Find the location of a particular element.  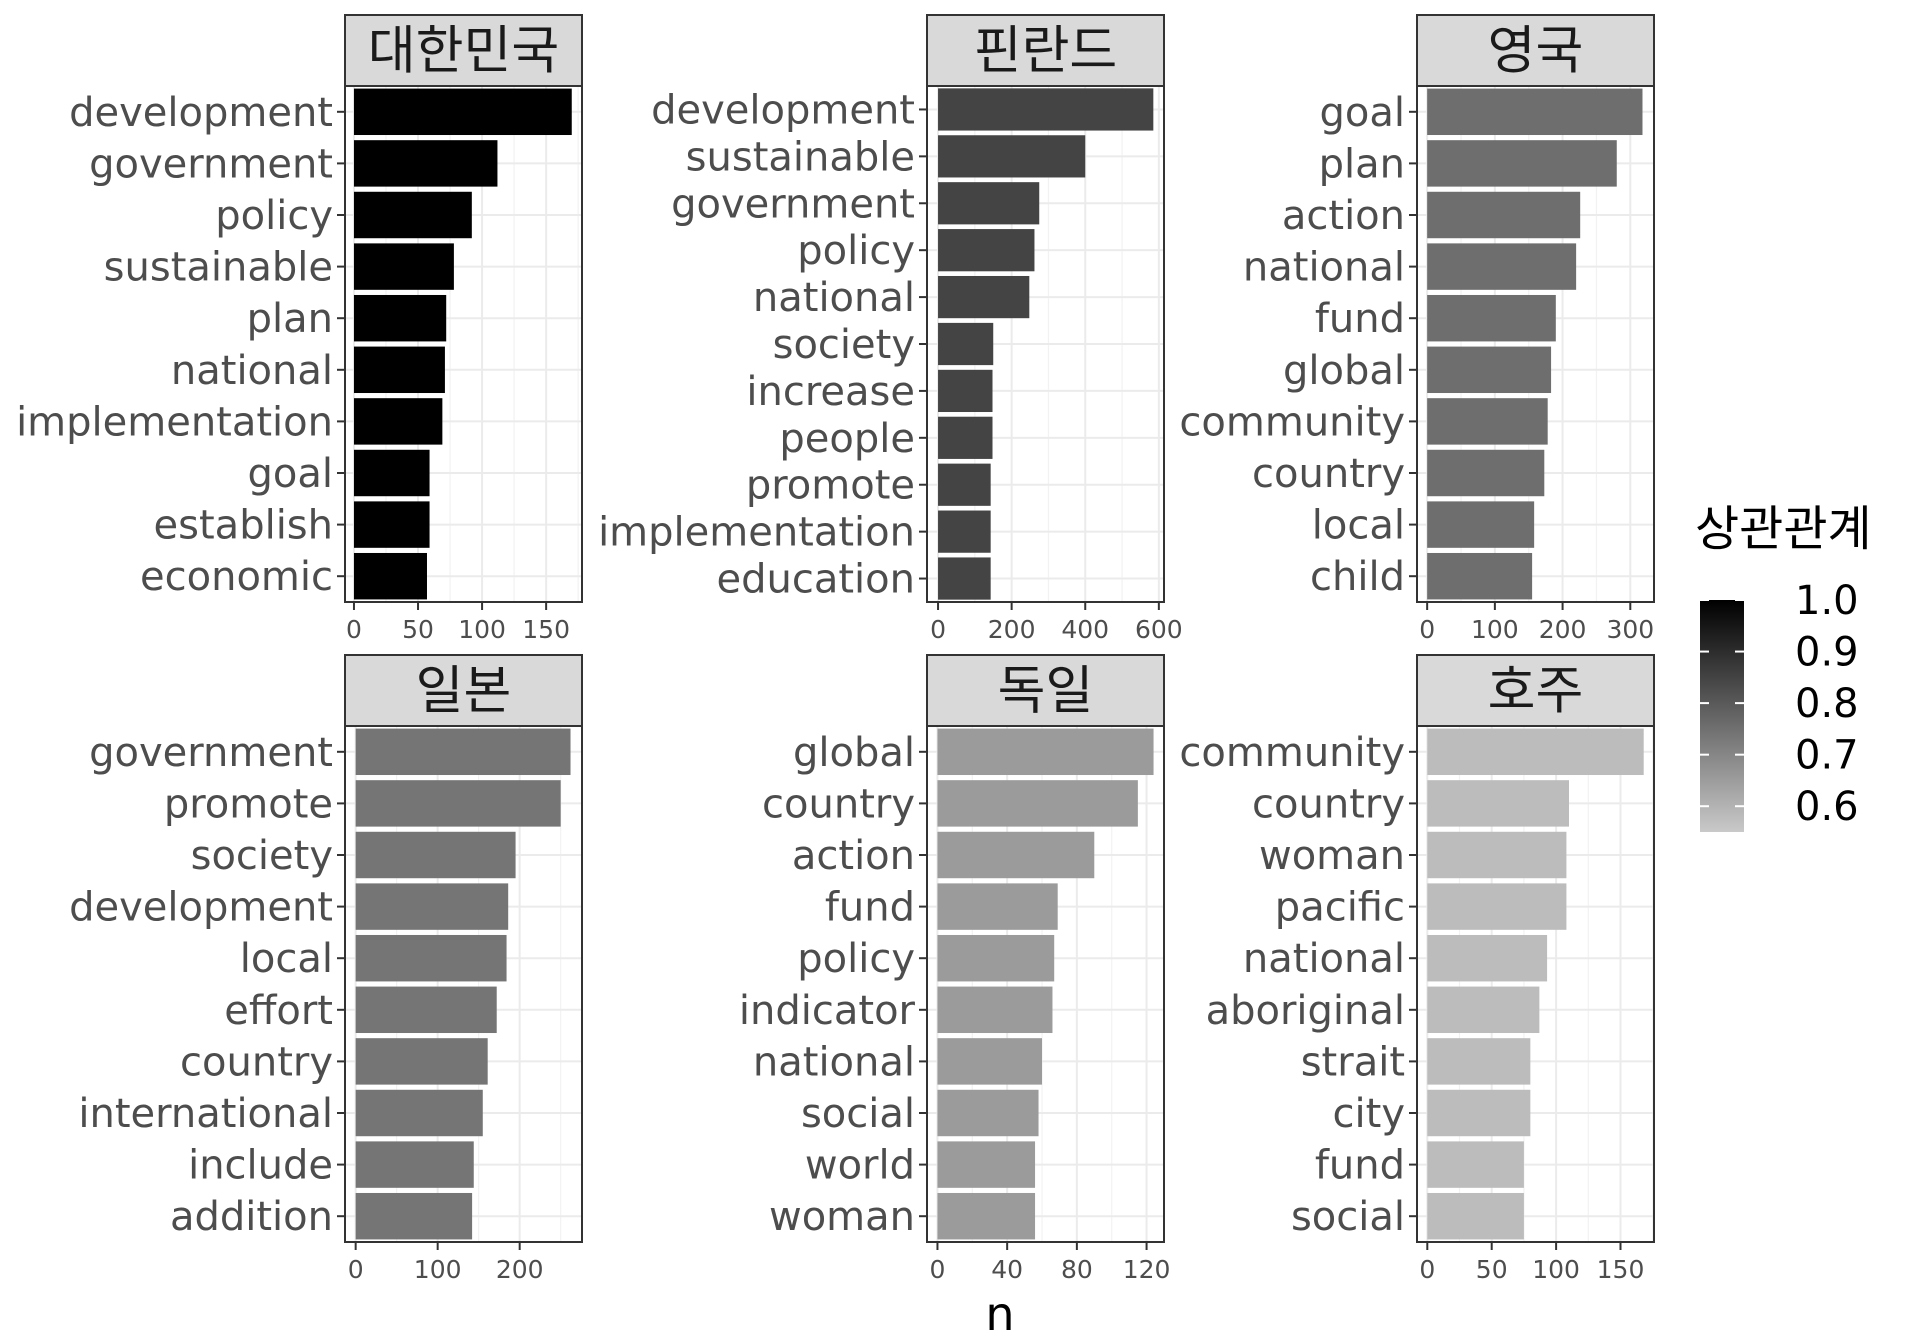

y-tick-label: woman is located at coordinates (1332, 856).